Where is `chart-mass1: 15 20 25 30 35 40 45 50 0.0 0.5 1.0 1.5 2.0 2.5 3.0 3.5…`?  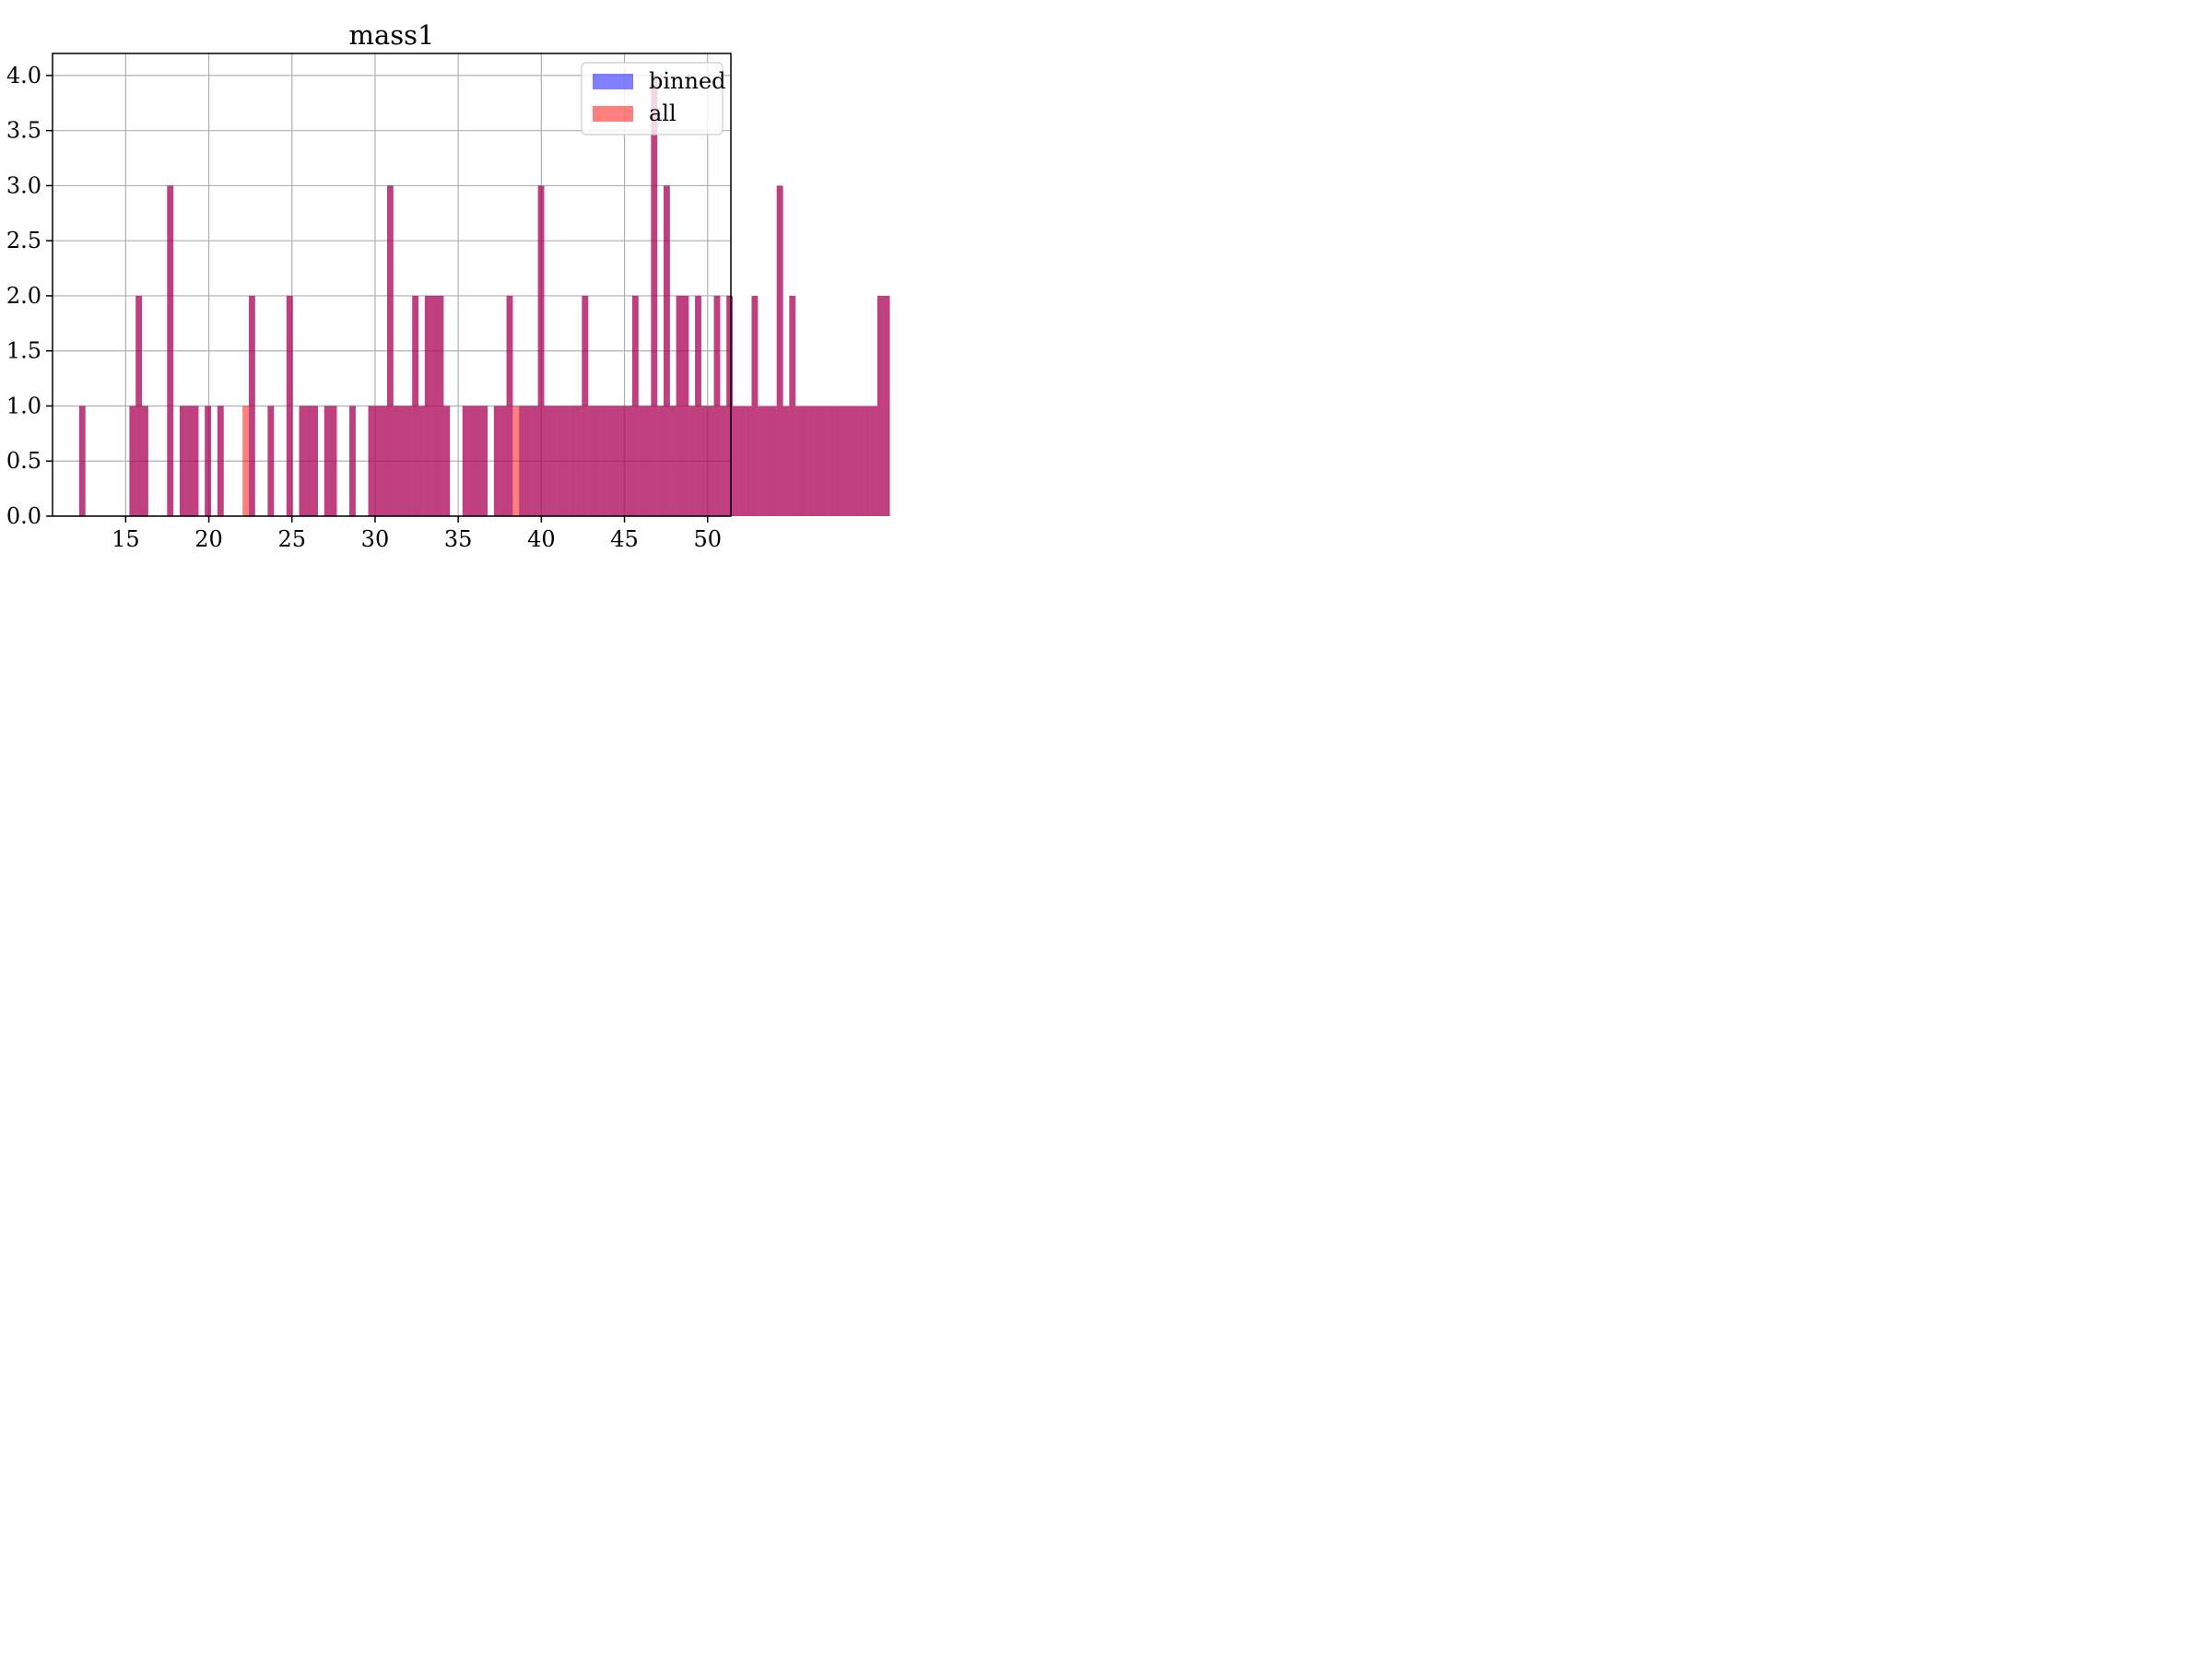
chart-mass1: 15 20 25 30 35 40 45 50 0.0 0.5 1.0 1.5 2.0 2.5 3.0 3.5… is located at coordinates (448, 285).